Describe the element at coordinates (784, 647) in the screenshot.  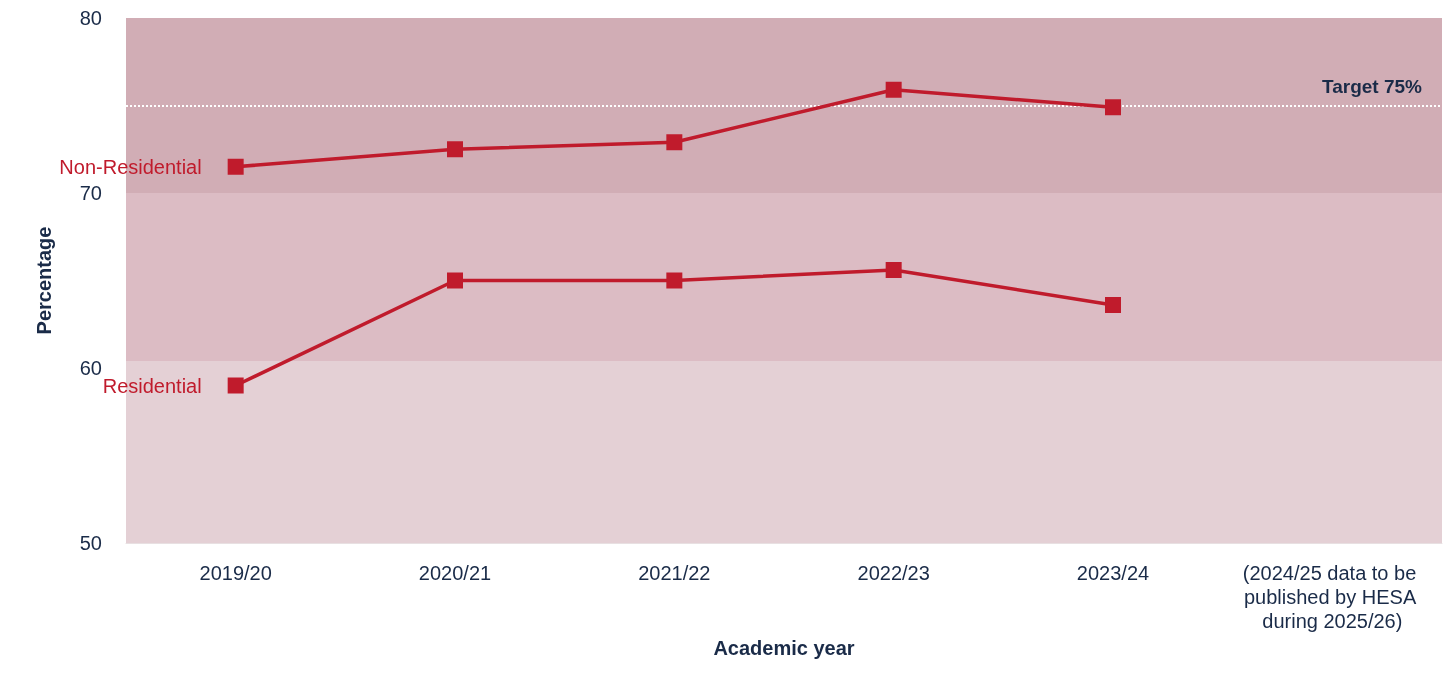
I see `x-axis-title: Academic year` at that location.